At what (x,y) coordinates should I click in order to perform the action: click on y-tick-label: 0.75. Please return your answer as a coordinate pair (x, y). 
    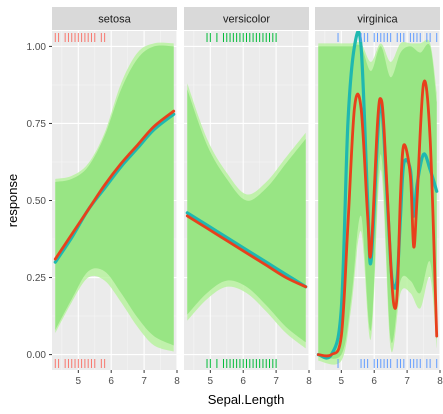
    Looking at the image, I should click on (37, 124).